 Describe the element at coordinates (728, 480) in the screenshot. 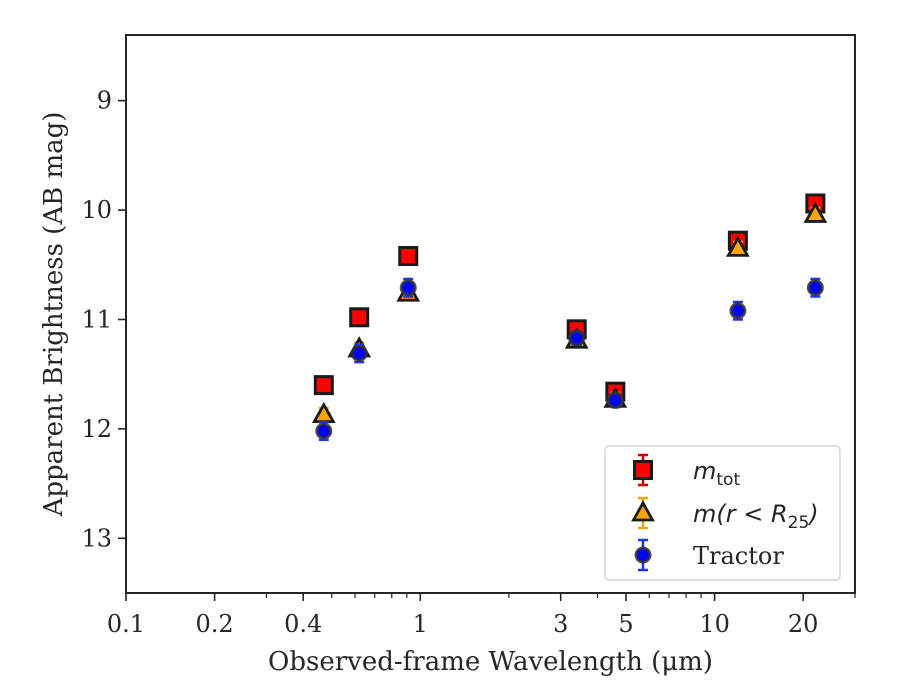

I see `legend-label-sub: tot` at that location.